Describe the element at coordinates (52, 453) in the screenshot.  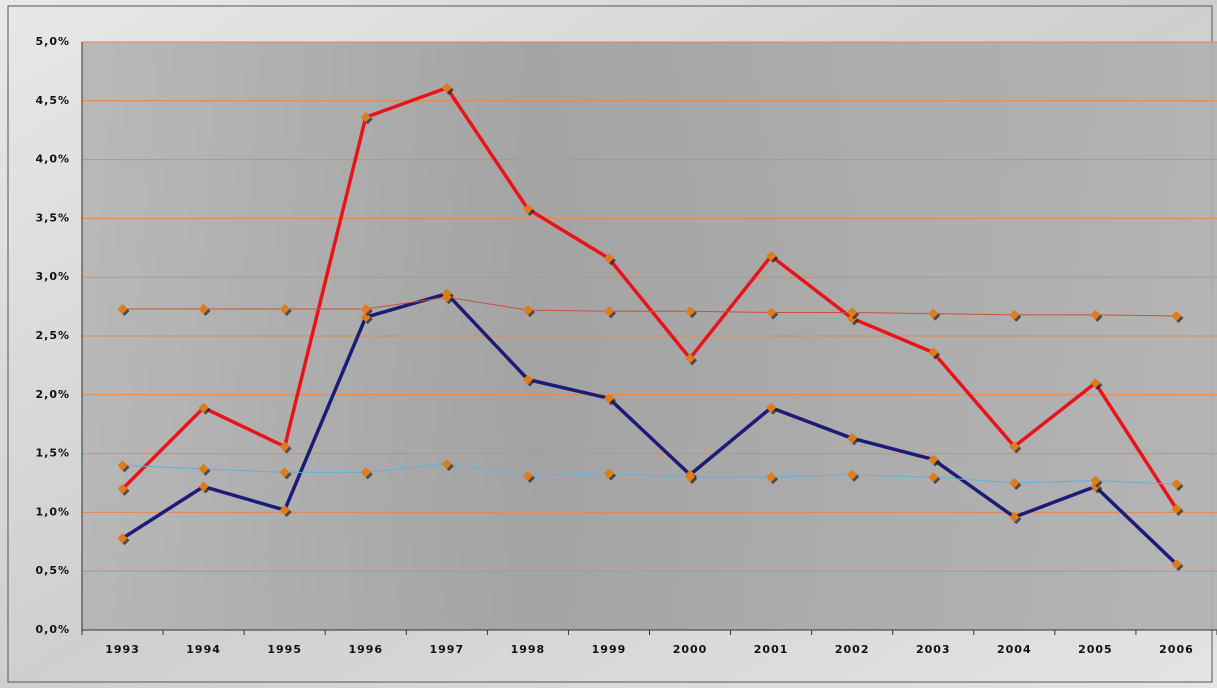
I see `y-tick-label: 1,5%` at that location.